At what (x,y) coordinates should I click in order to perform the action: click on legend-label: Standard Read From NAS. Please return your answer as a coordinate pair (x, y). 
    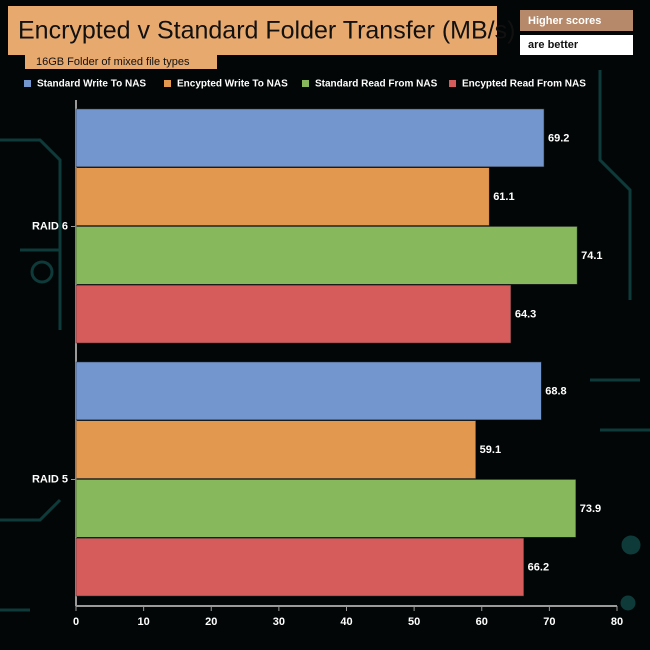
    Looking at the image, I should click on (376, 84).